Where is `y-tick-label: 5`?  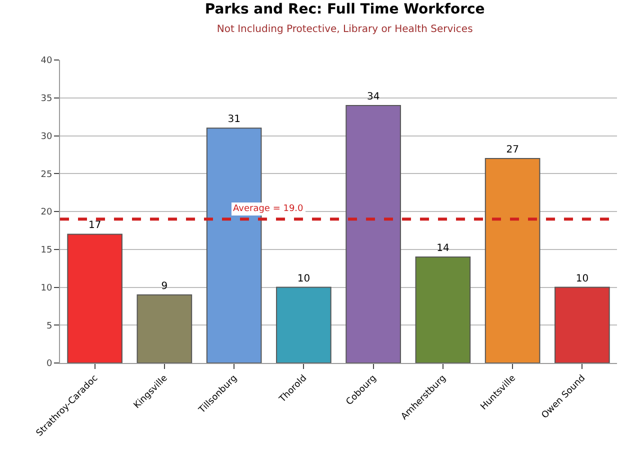
y-tick-label: 5 is located at coordinates (49, 326).